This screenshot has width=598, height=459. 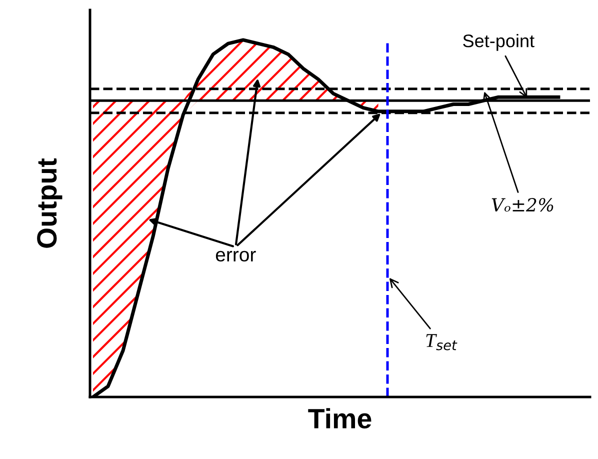 What do you see at coordinates (442, 342) in the screenshot?
I see `annotation: T$_{set}$` at bounding box center [442, 342].